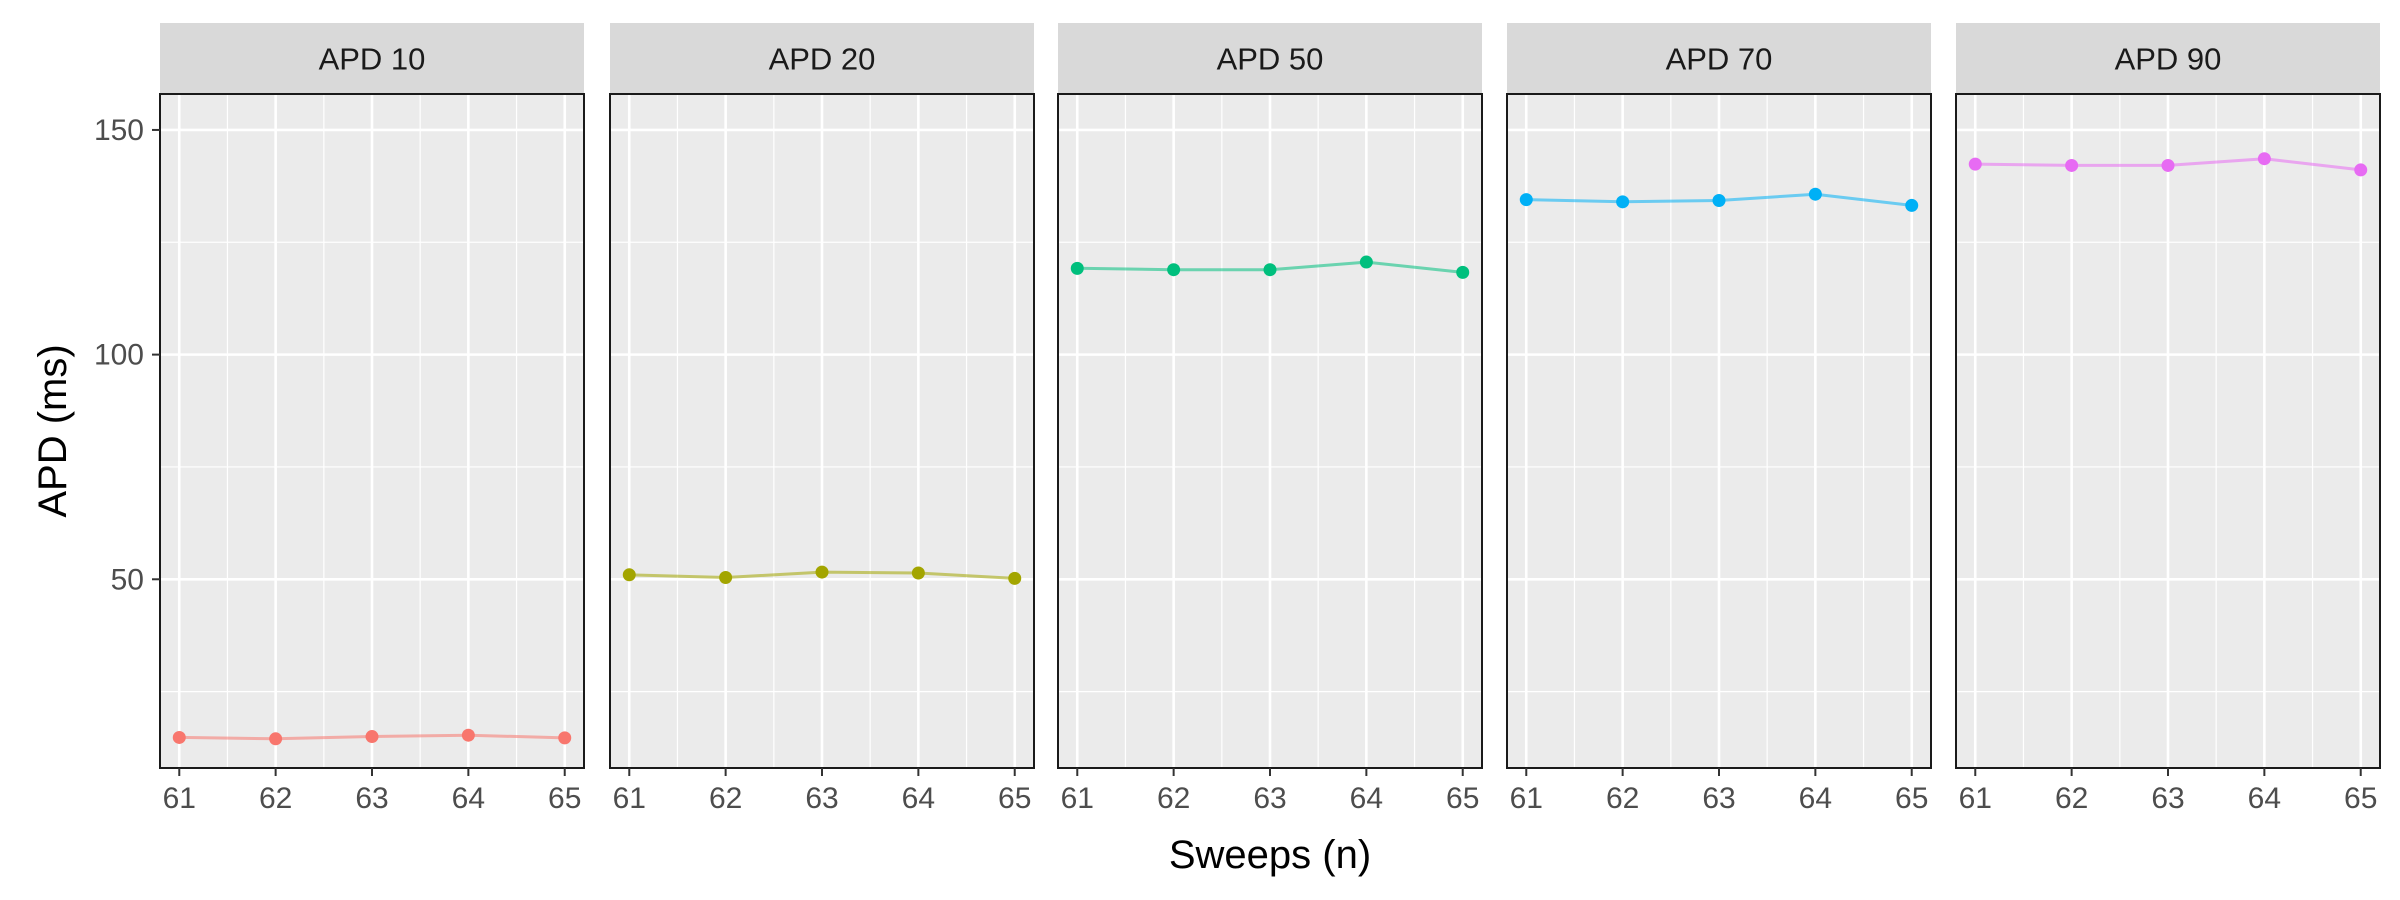  I want to click on facet-strip-label: APD 20, so click(822, 59).